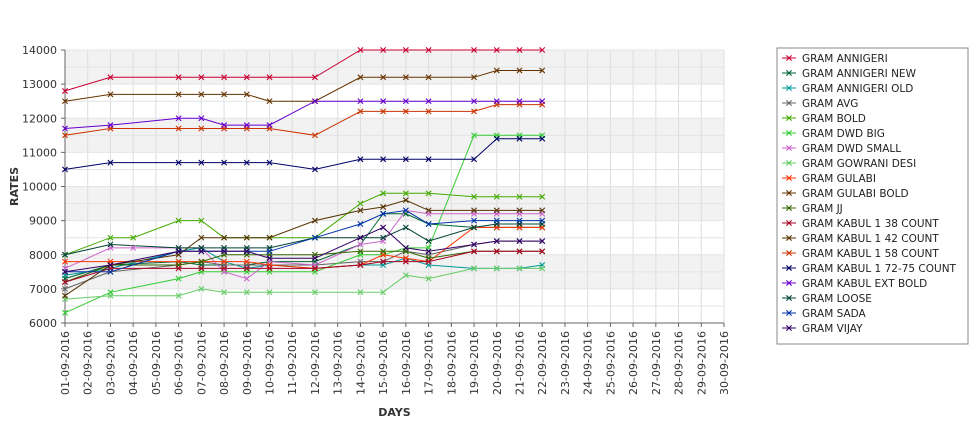 This screenshot has width=975, height=429. What do you see at coordinates (870, 239) in the screenshot?
I see `legend-label: GRAM KABUL 1 42 COUNT` at bounding box center [870, 239].